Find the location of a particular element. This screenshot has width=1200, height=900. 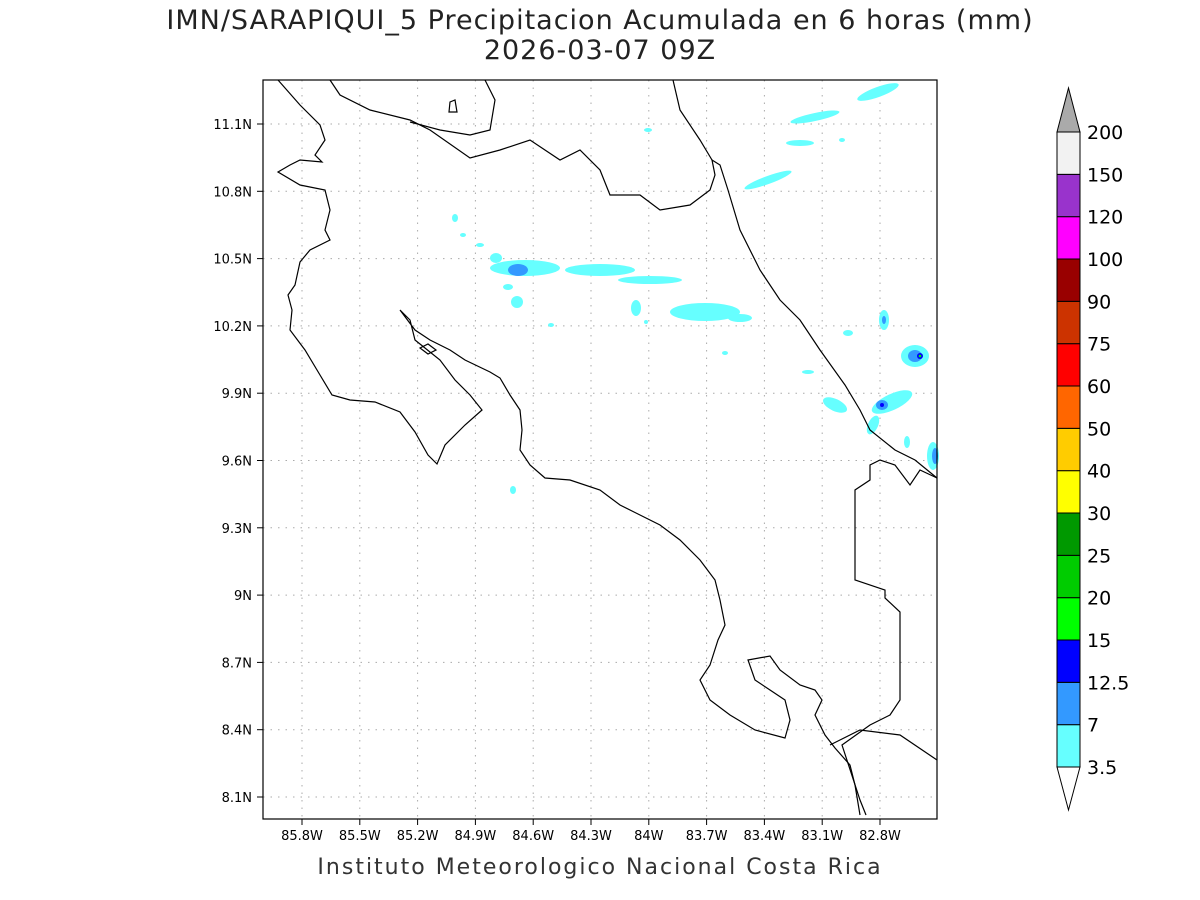

lat-tick-label: 9.3N is located at coordinates (237, 529).